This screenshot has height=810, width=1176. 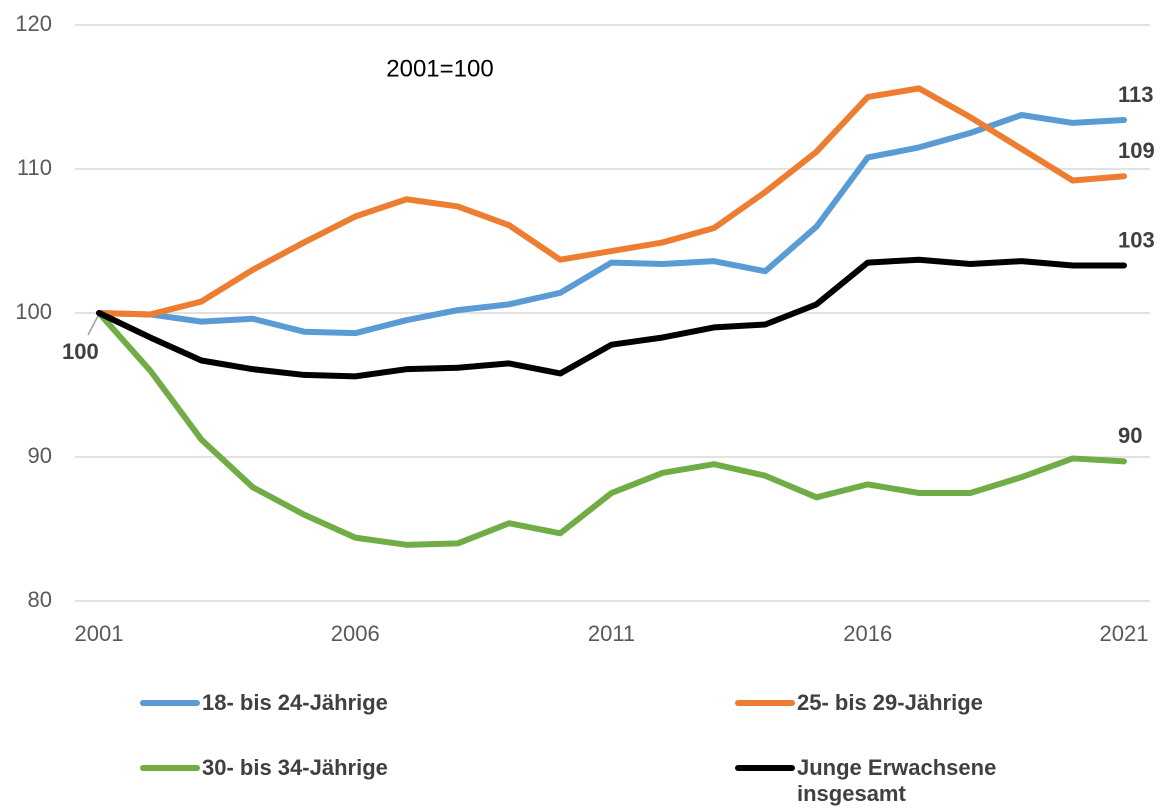 What do you see at coordinates (897, 780) in the screenshot?
I see `legend-label: Junge Erwachsene insgesamt` at bounding box center [897, 780].